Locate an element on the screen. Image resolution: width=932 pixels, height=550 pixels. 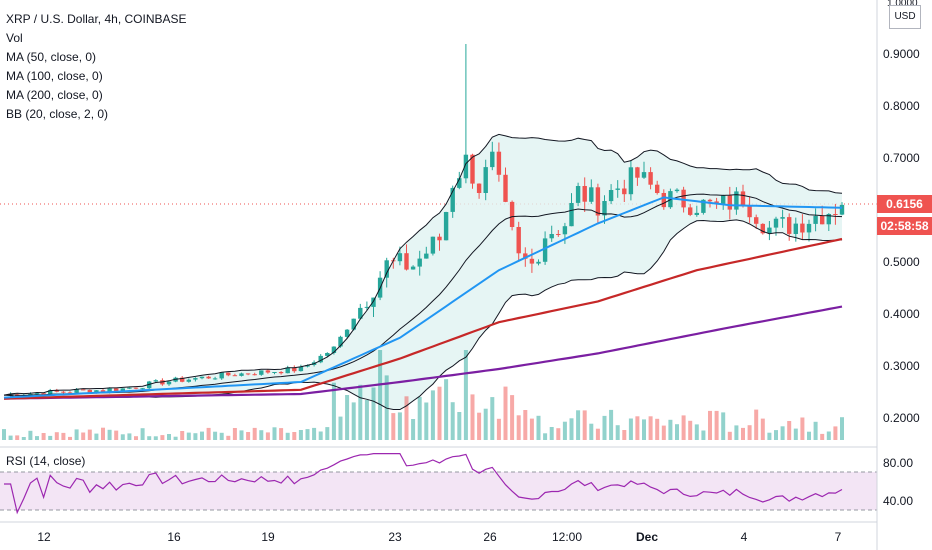
time-tick: 19 is located at coordinates (268, 537).